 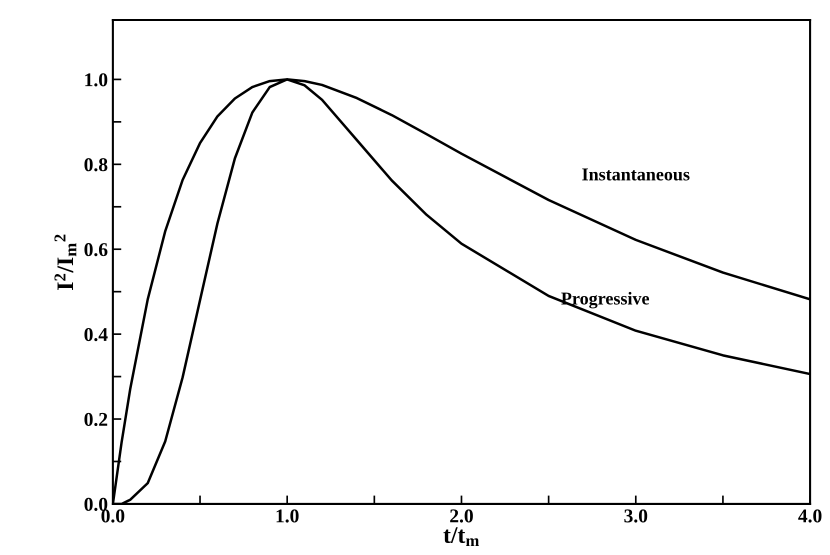 What do you see at coordinates (461, 516) in the screenshot?
I see `x-tick-label: 2.0` at bounding box center [461, 516].